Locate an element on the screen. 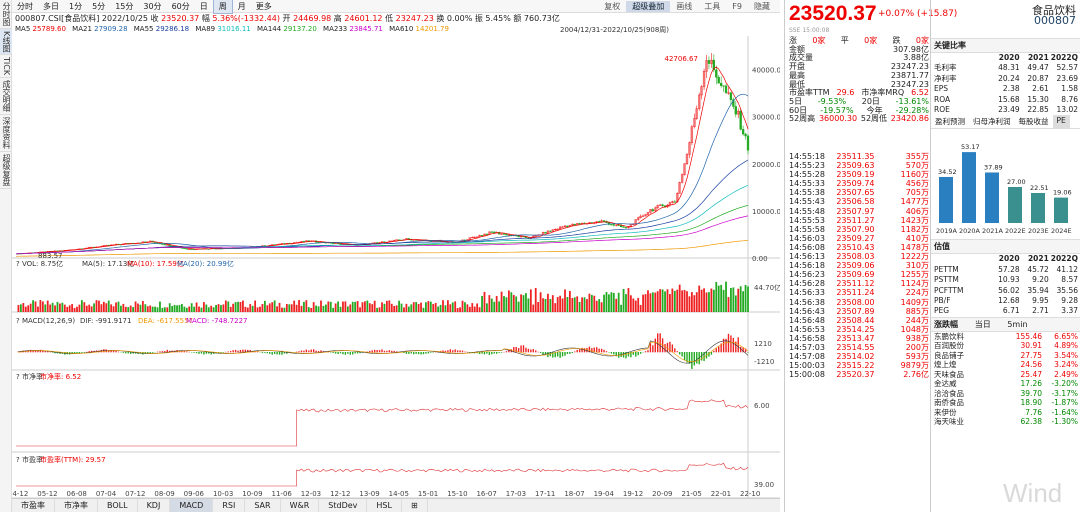 The width and height of the screenshot is (1080, 512). rail-btn-1: K线图 is located at coordinates (6, 42).